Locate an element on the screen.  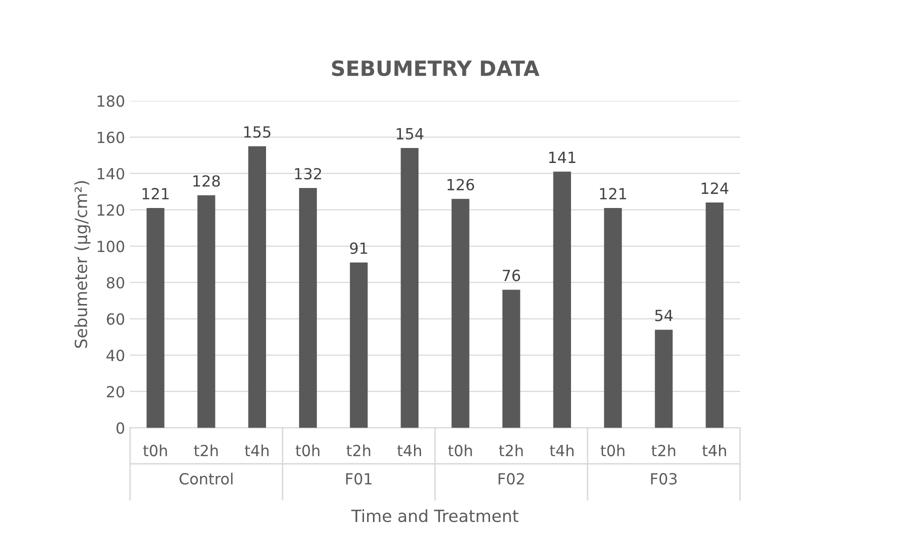
data-label: 126 is located at coordinates (461, 184).